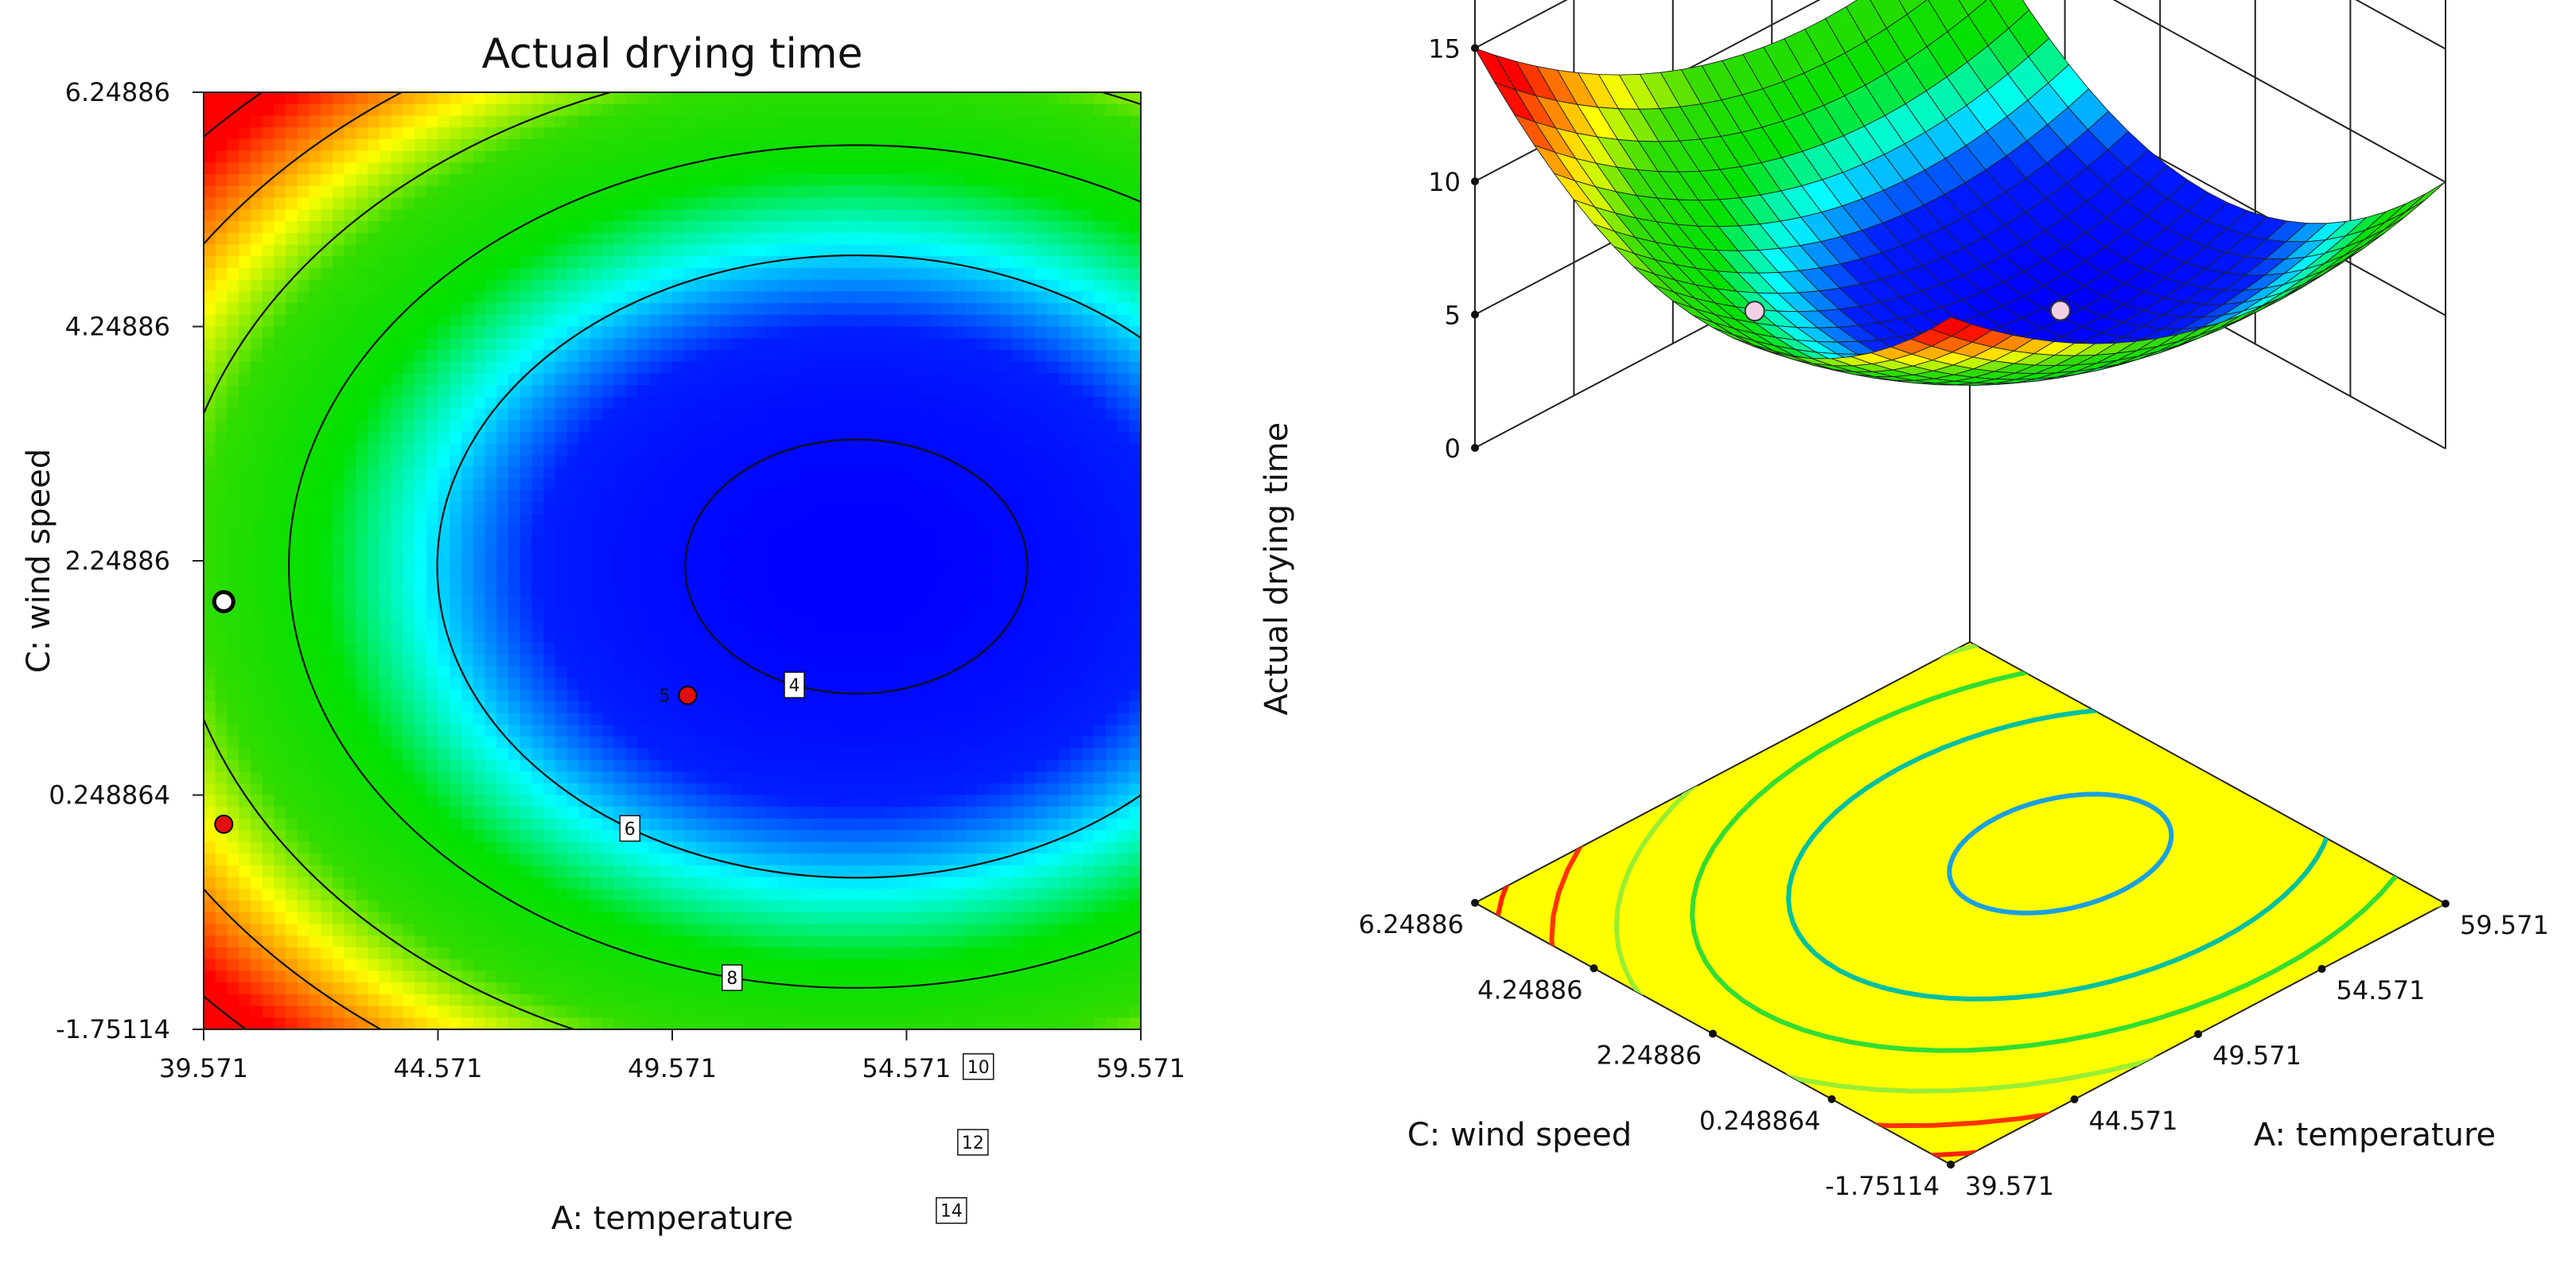 This screenshot has height=1264, width=2576. What do you see at coordinates (113, 1029) in the screenshot?
I see `y-tick-label: -1.75114` at bounding box center [113, 1029].